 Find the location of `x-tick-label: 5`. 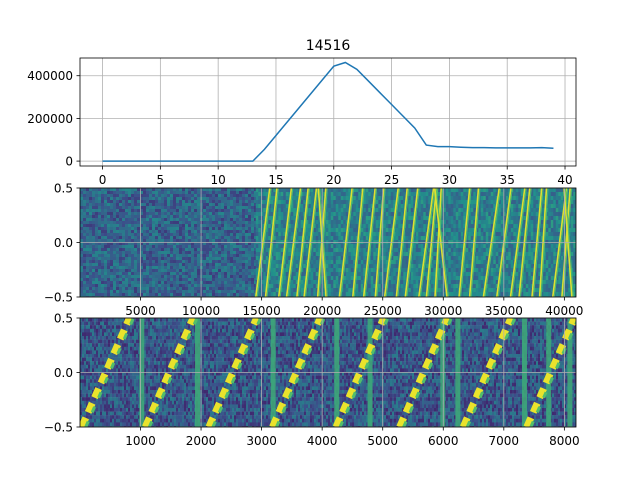

x-tick-label: 5 is located at coordinates (161, 180).